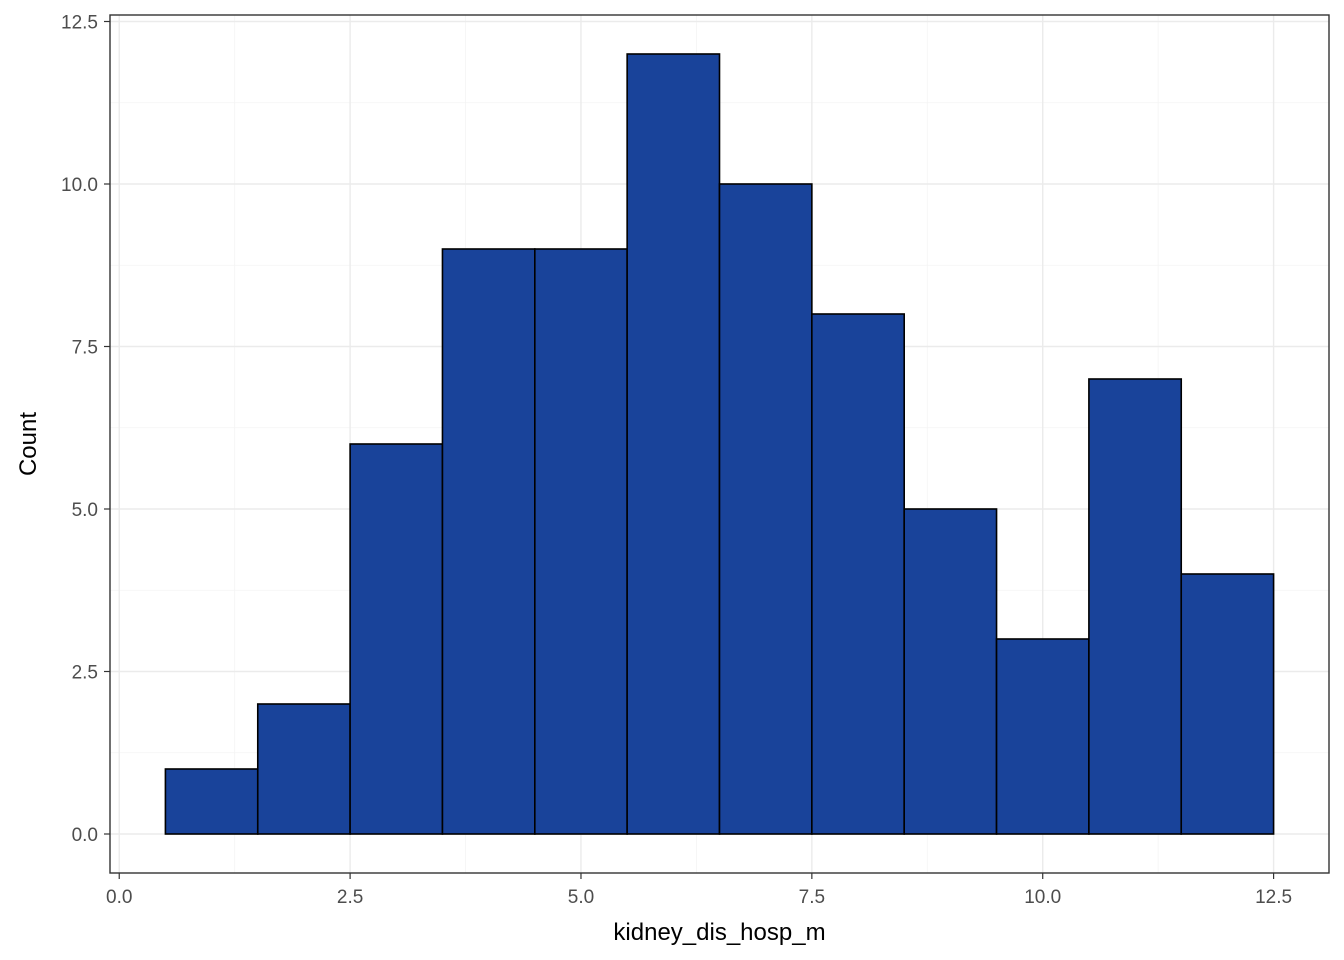 The width and height of the screenshot is (1344, 960). What do you see at coordinates (350, 897) in the screenshot?
I see `x-tick-label: 2.5` at bounding box center [350, 897].